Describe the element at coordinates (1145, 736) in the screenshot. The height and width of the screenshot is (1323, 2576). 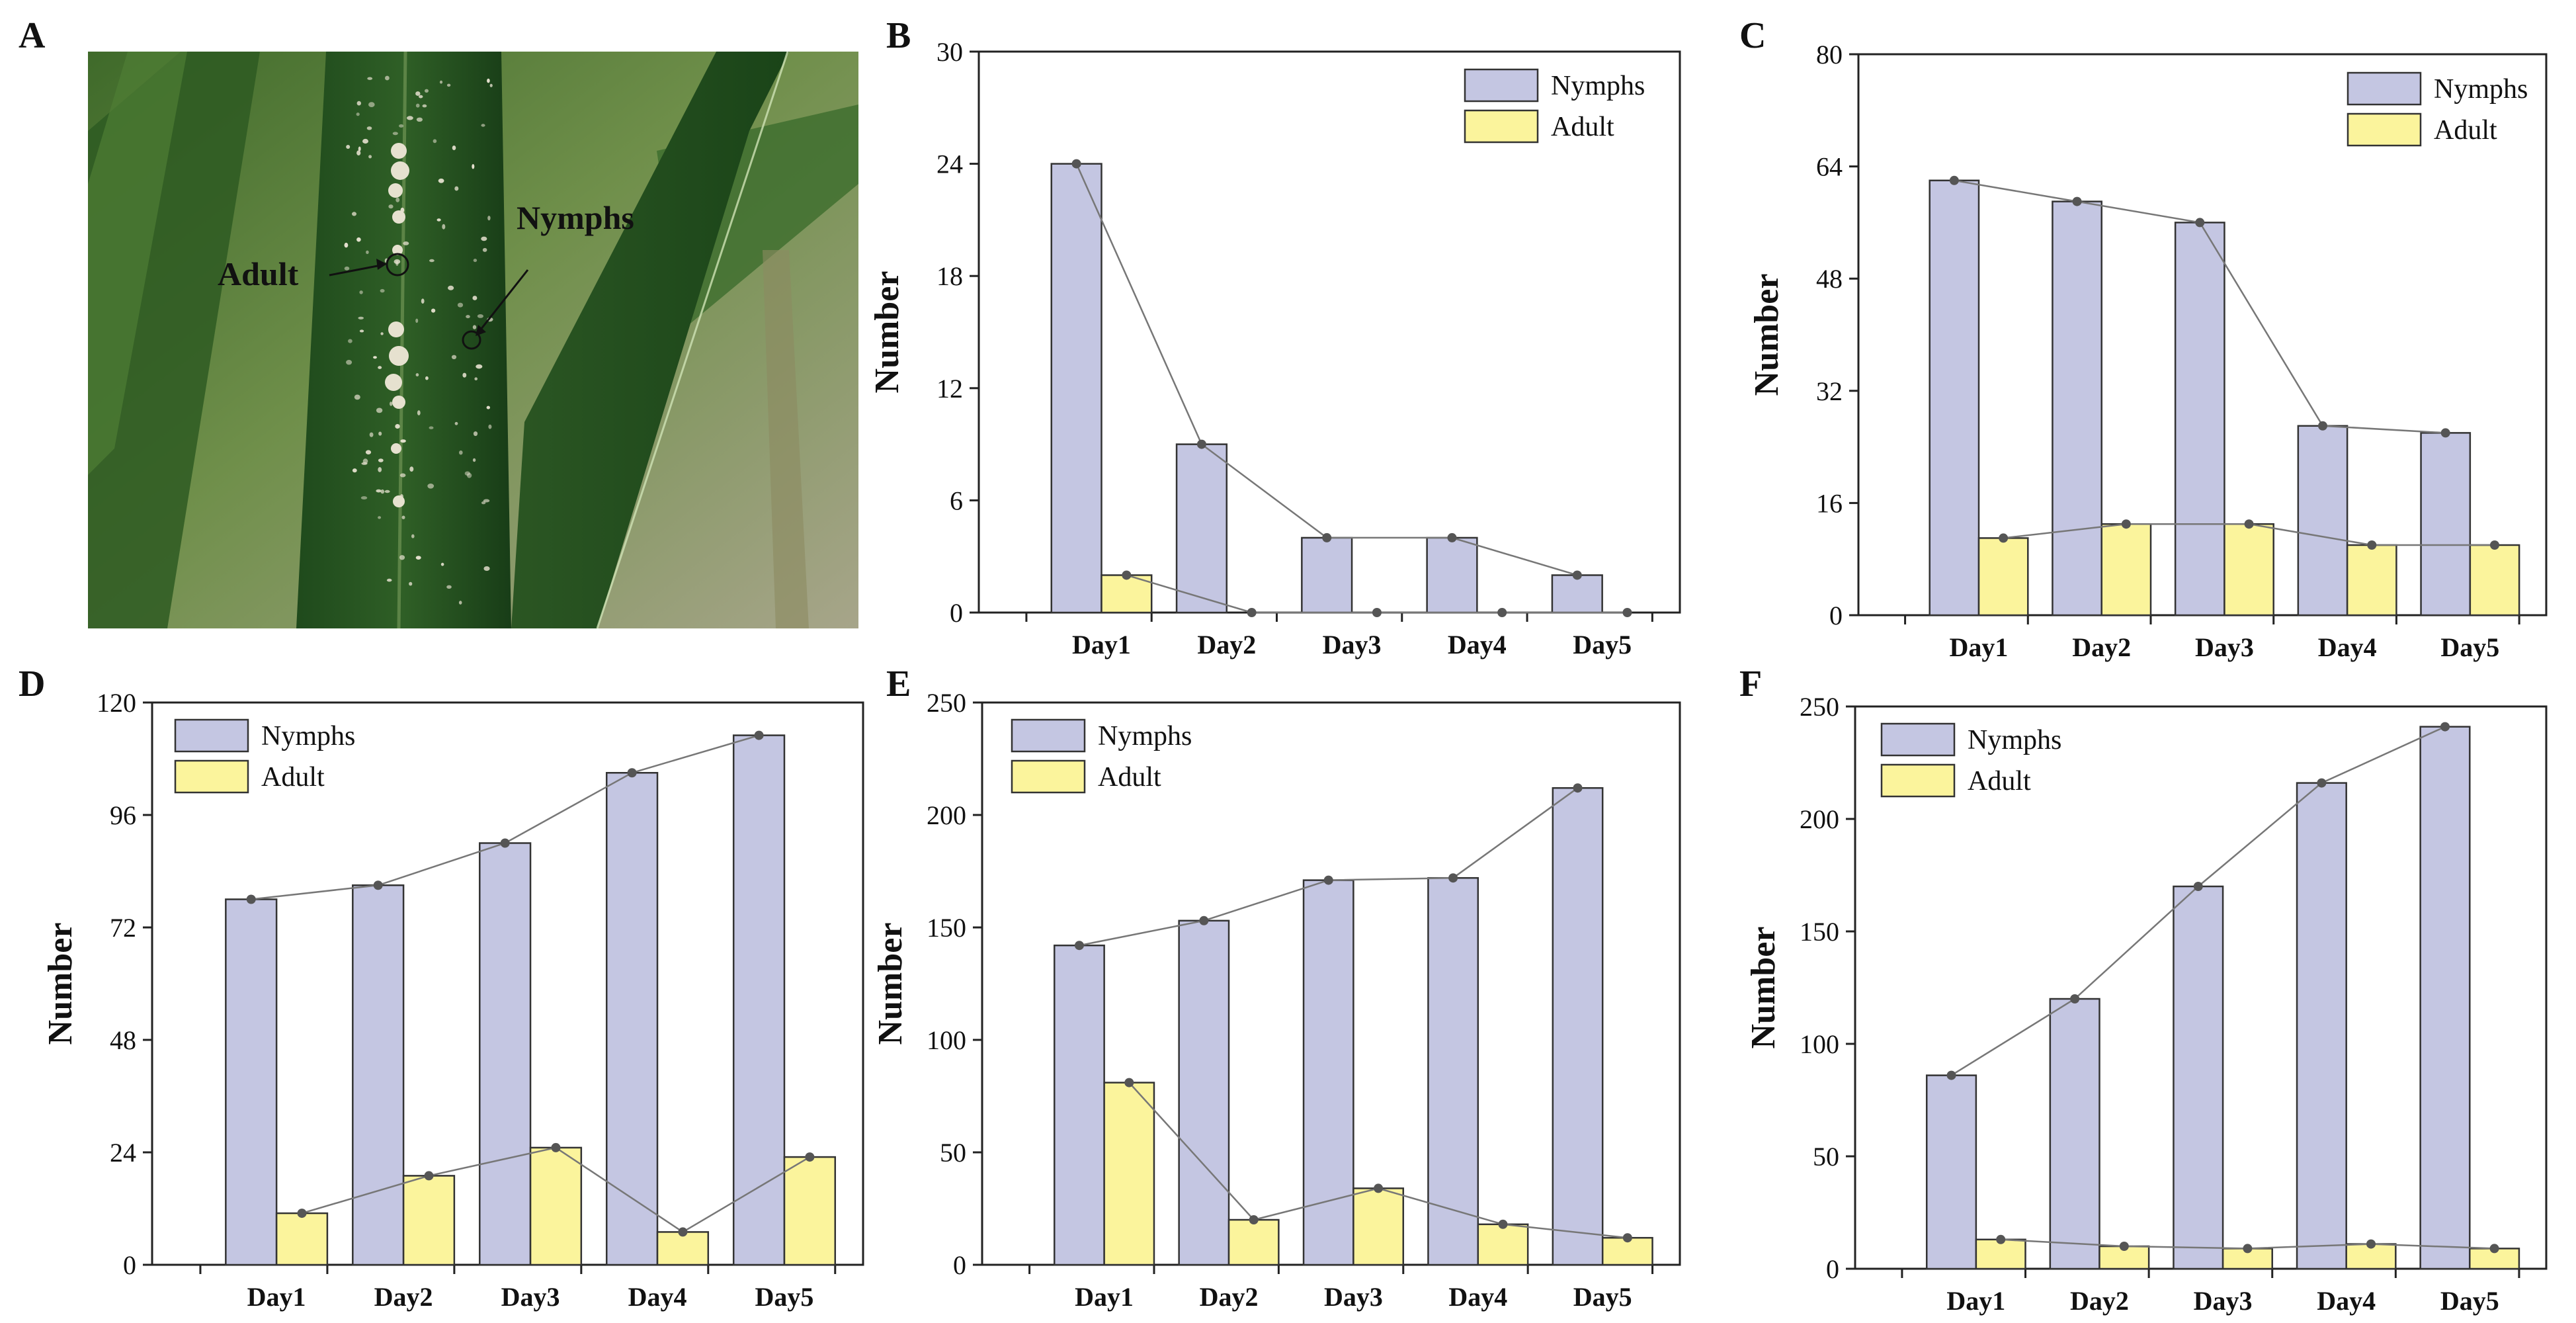
I see `legend-label-nymphs: Nymphs` at that location.